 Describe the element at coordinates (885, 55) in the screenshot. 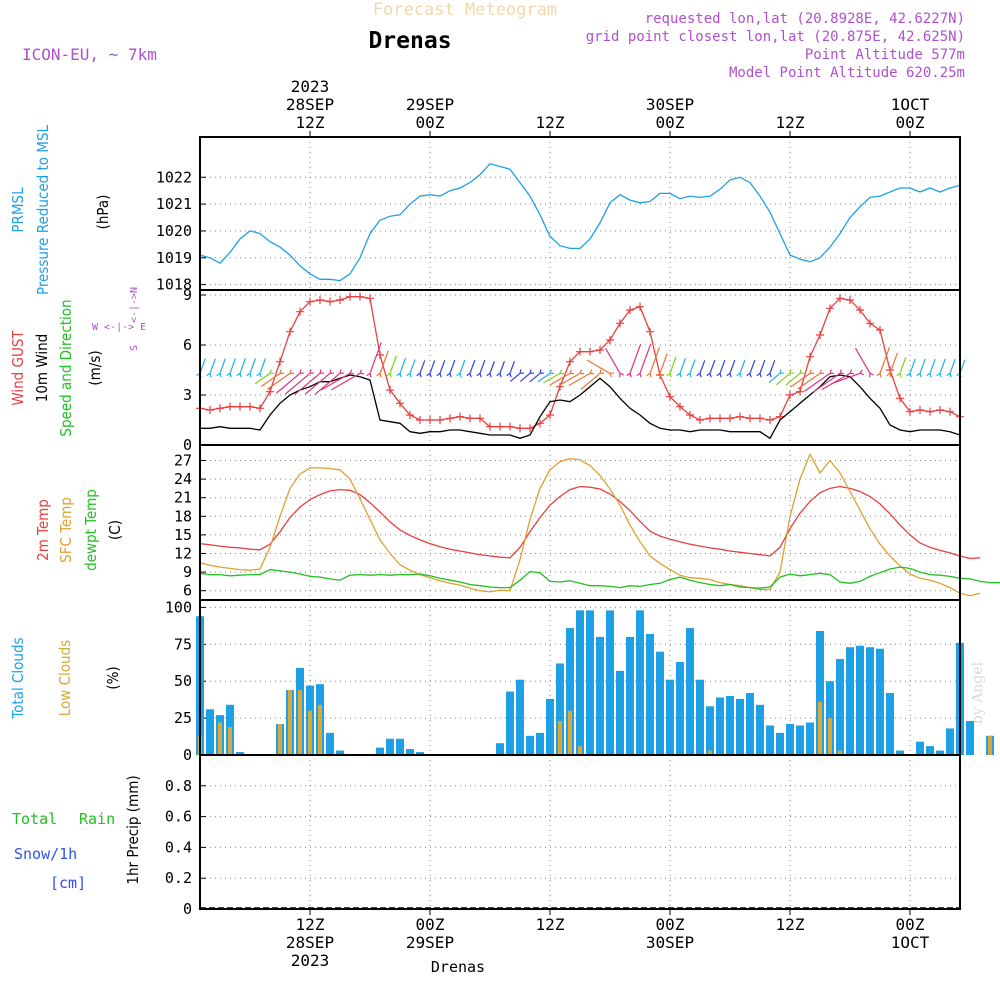

I see `point-altitude: Point Altitude 577m` at that location.